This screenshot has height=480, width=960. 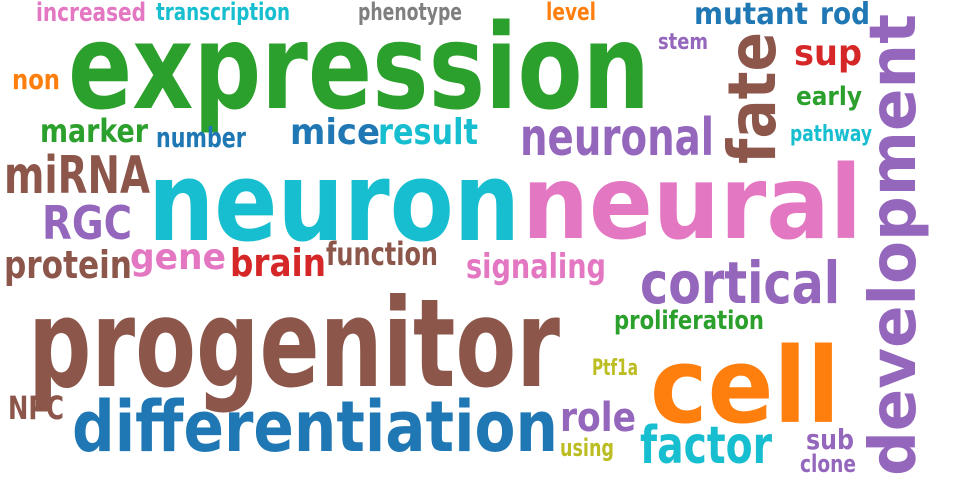 What do you see at coordinates (94, 131) in the screenshot?
I see `word-marker: marker` at bounding box center [94, 131].